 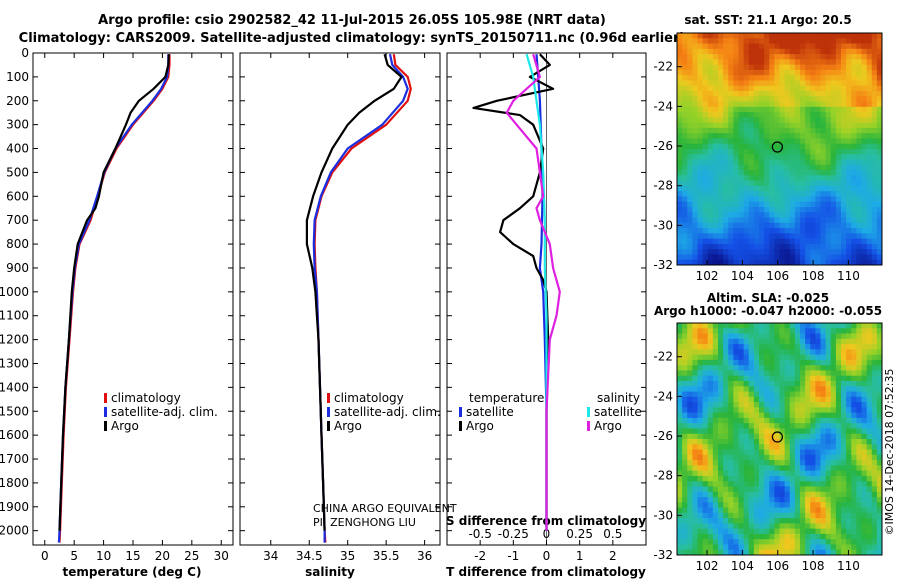 I want to click on series-line-s-argo, so click(x=533, y=292).